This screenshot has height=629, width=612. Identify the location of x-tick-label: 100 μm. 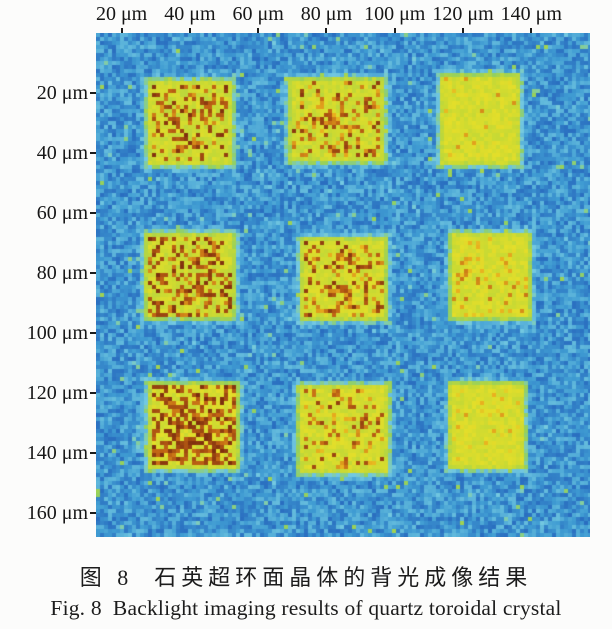
(395, 14).